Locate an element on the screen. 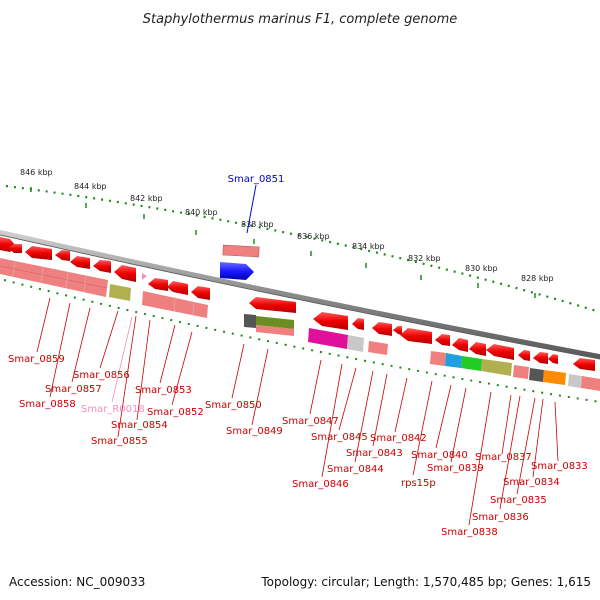 The height and width of the screenshot is (600, 600). rna-gene-marker is located at coordinates (144, 276).